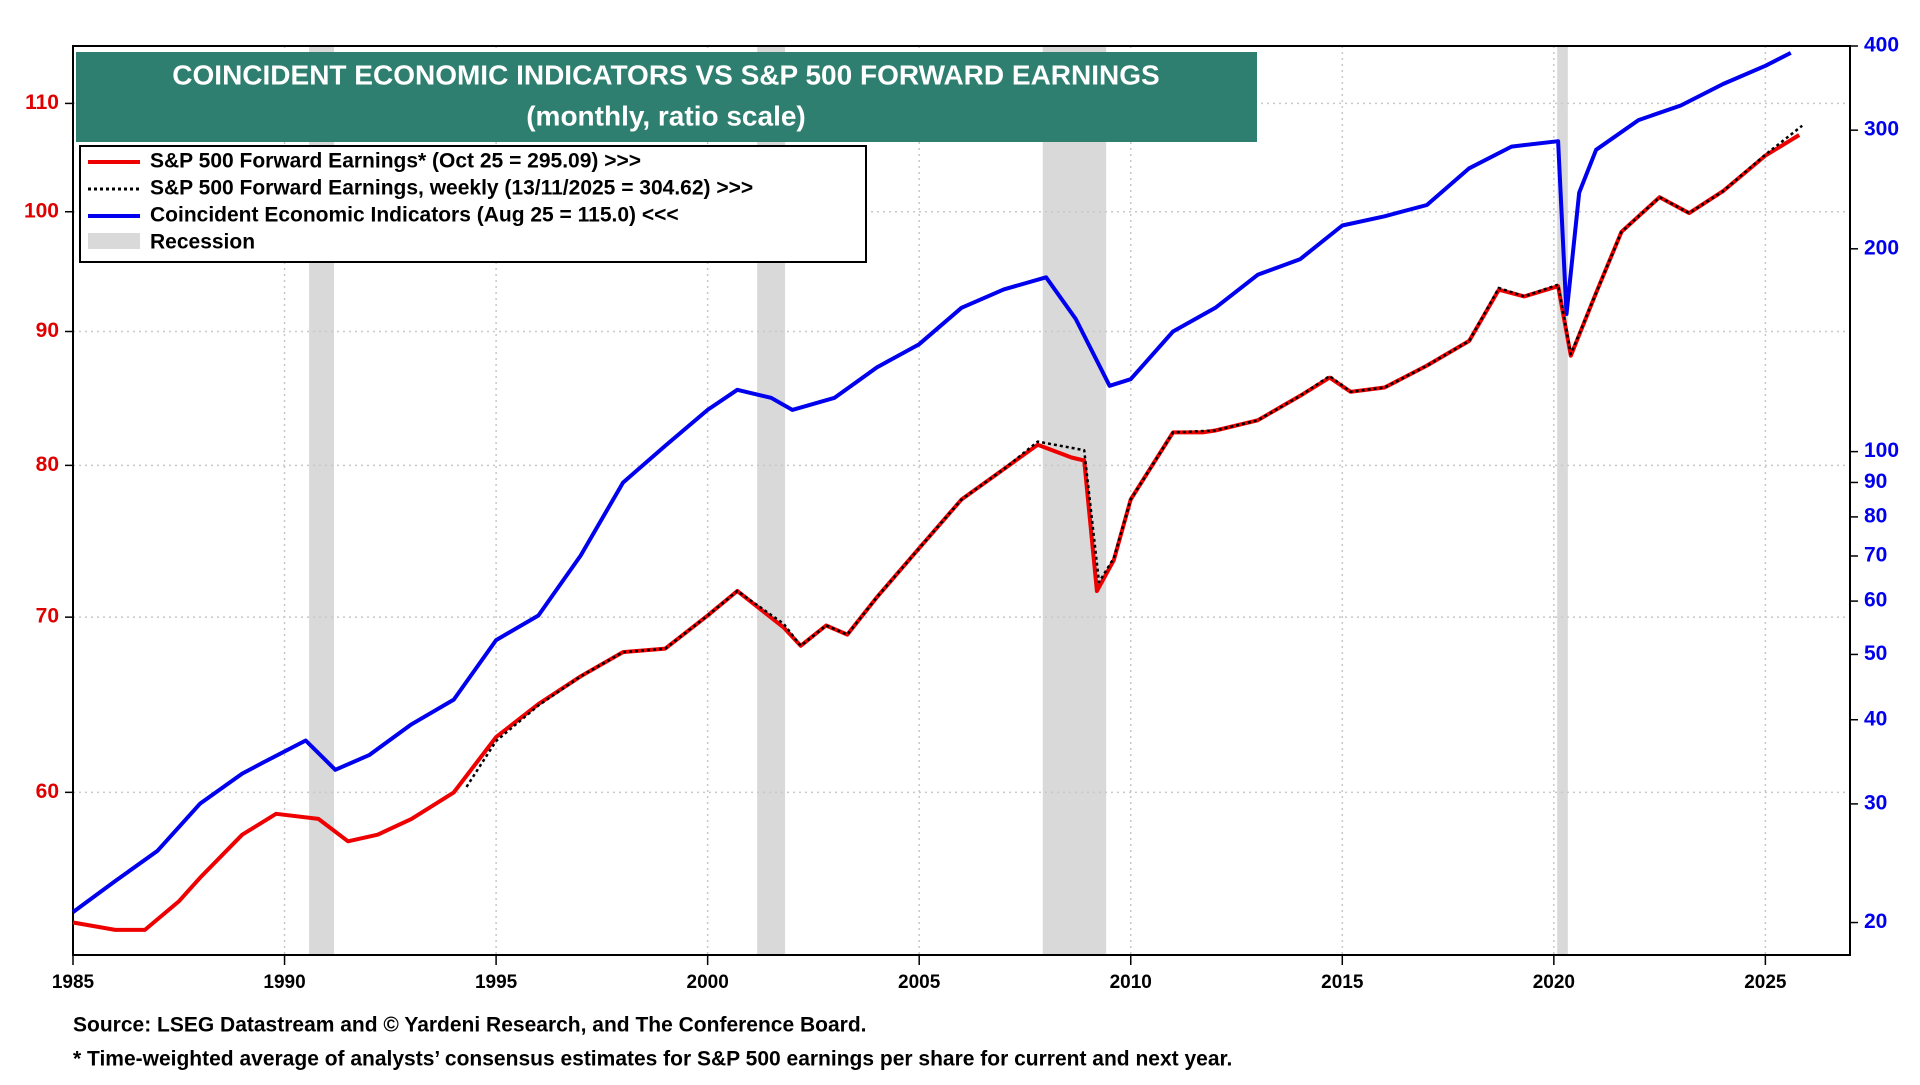 The height and width of the screenshot is (1085, 1920). Describe the element at coordinates (47, 330) in the screenshot. I see `y-tick-label: 90` at that location.